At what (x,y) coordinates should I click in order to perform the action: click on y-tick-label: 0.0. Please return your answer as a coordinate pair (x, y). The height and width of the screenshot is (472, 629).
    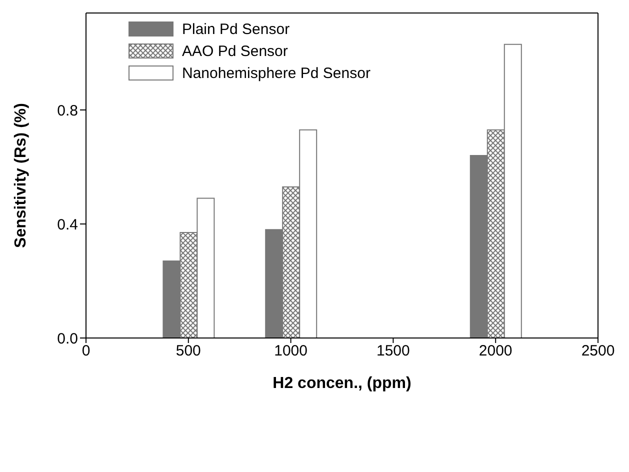
    Looking at the image, I should click on (67, 339).